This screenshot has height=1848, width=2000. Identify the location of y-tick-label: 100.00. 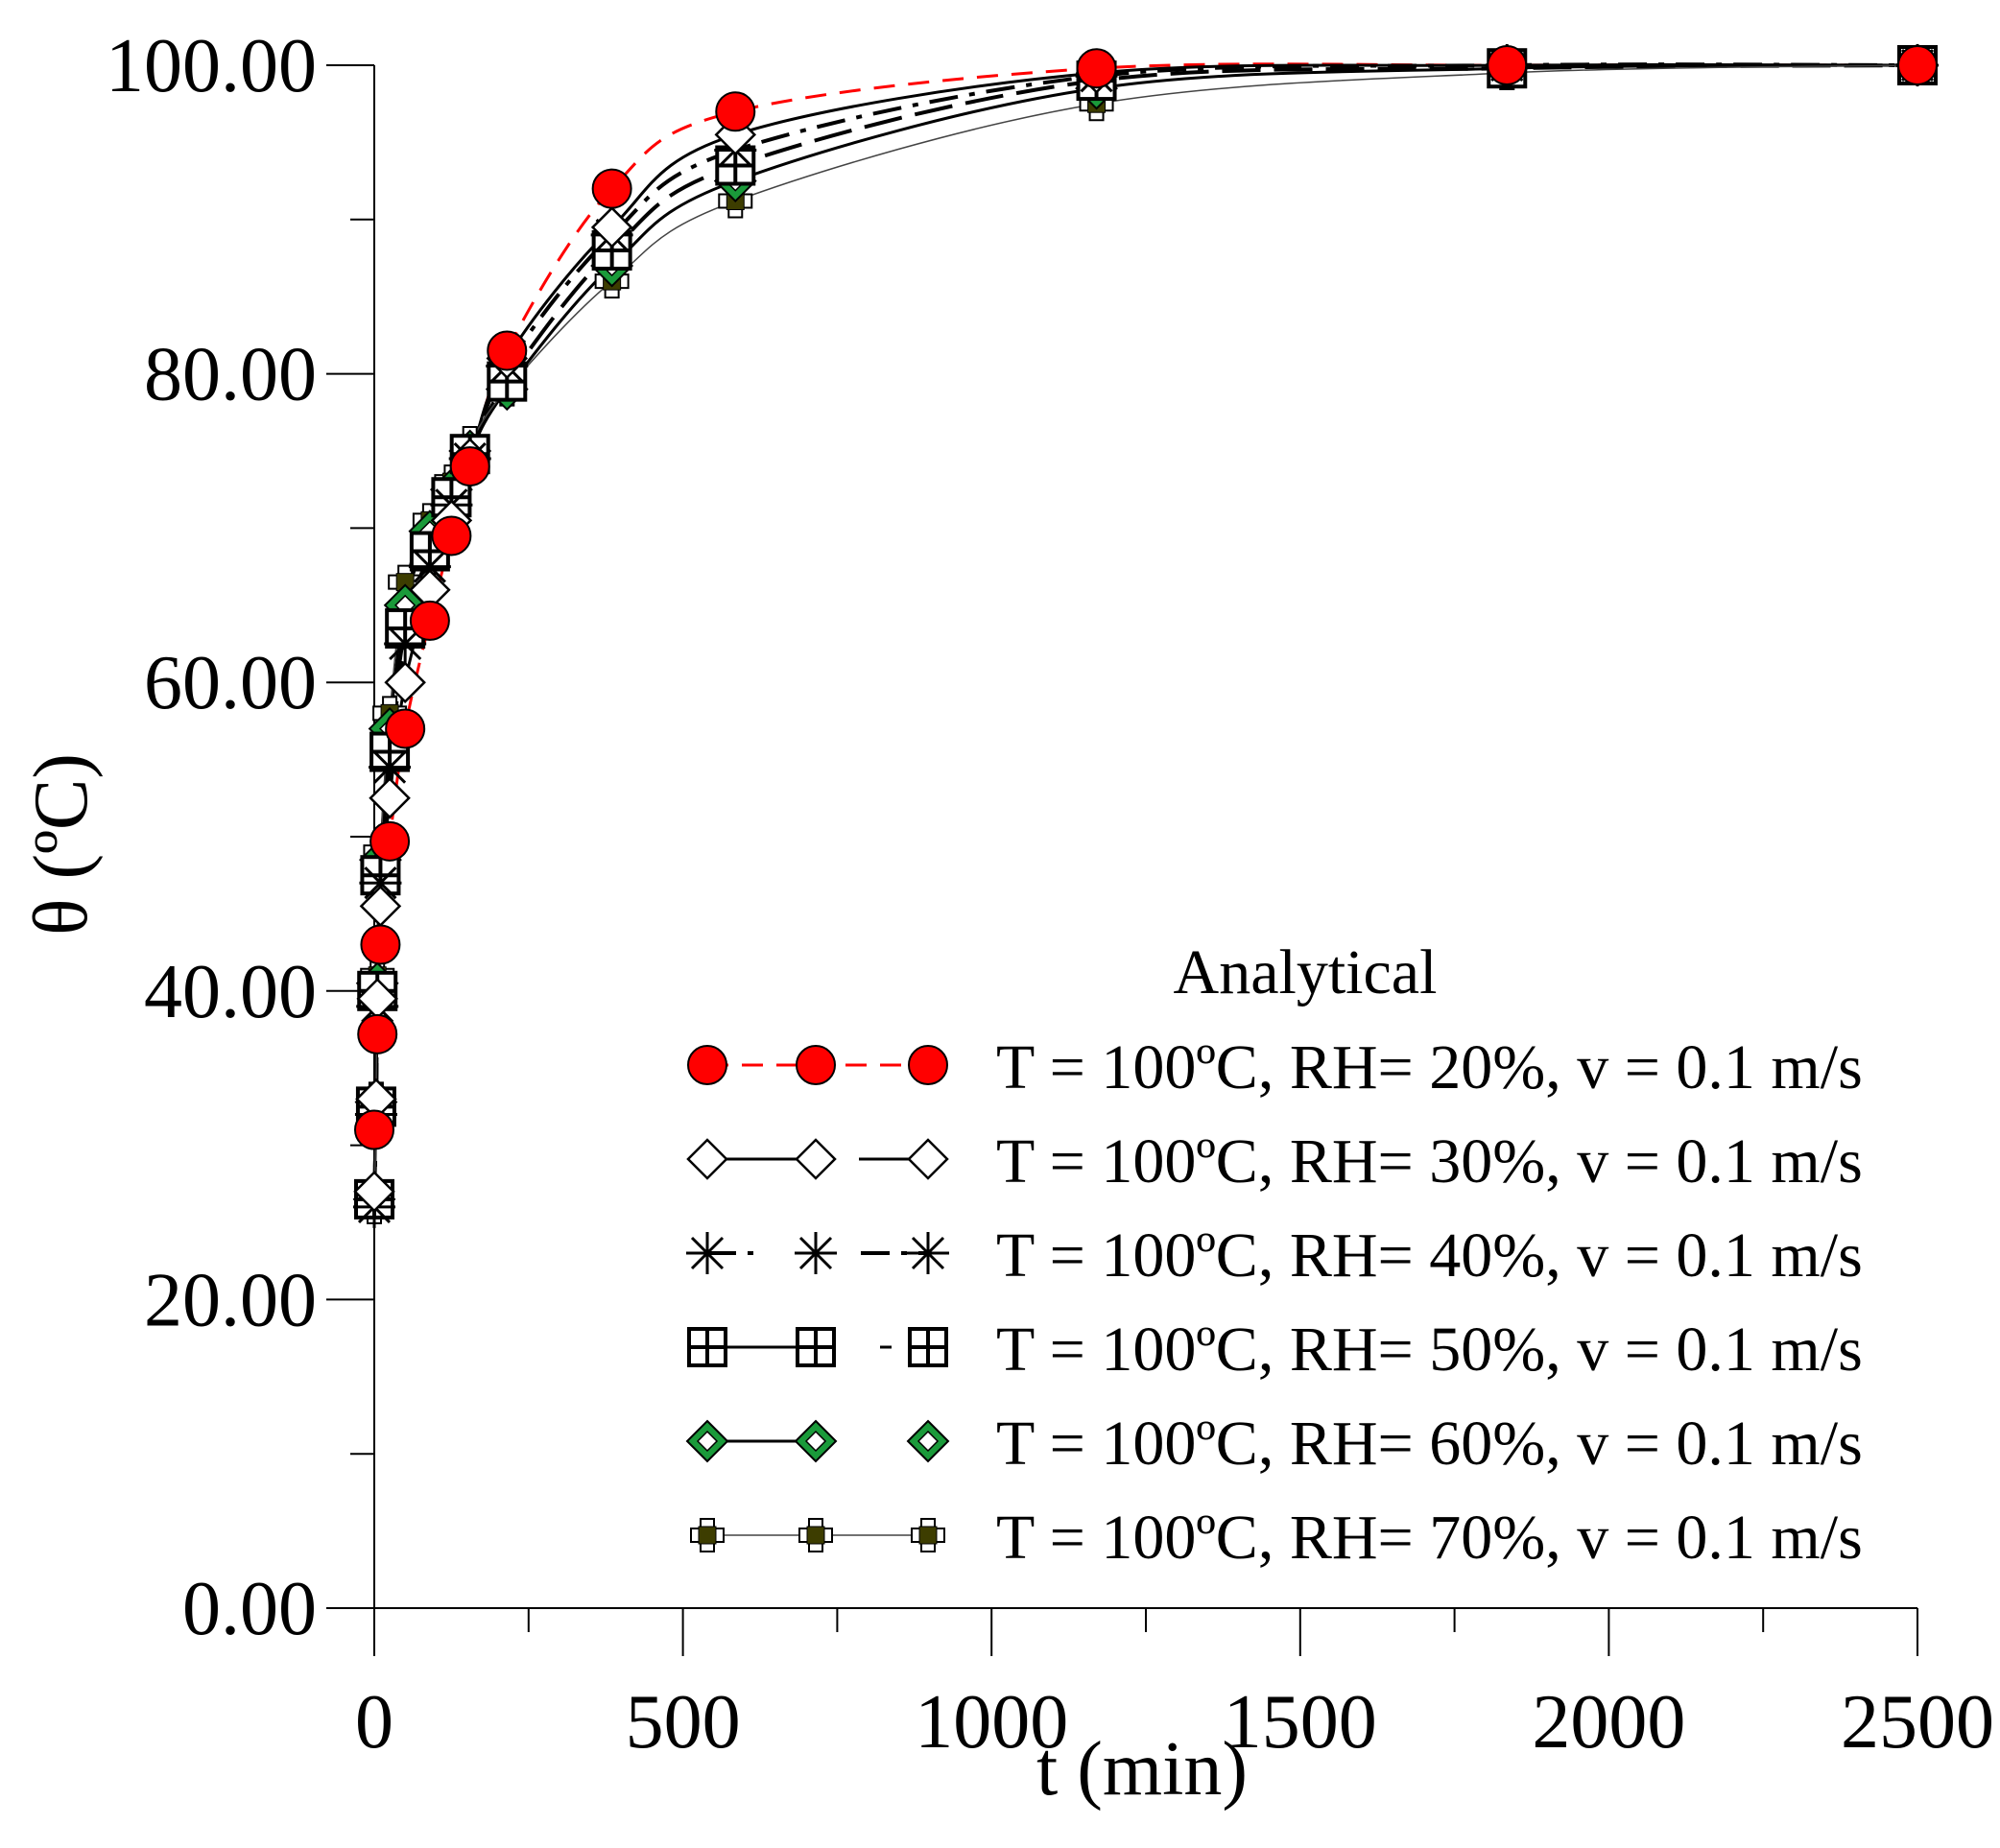
(211, 66).